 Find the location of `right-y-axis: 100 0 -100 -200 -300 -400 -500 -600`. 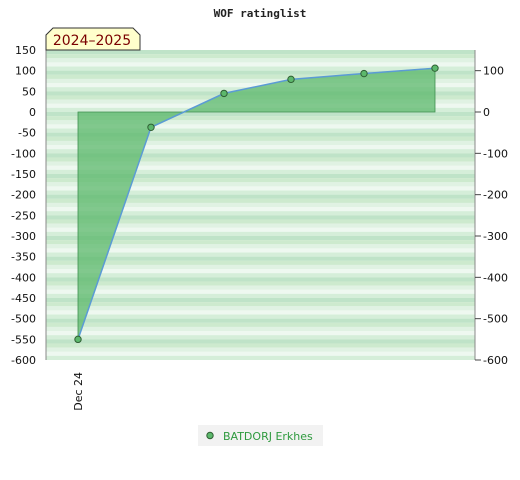

right-y-axis: 100 0 -100 -200 -300 -400 -500 -600 is located at coordinates (491, 208).